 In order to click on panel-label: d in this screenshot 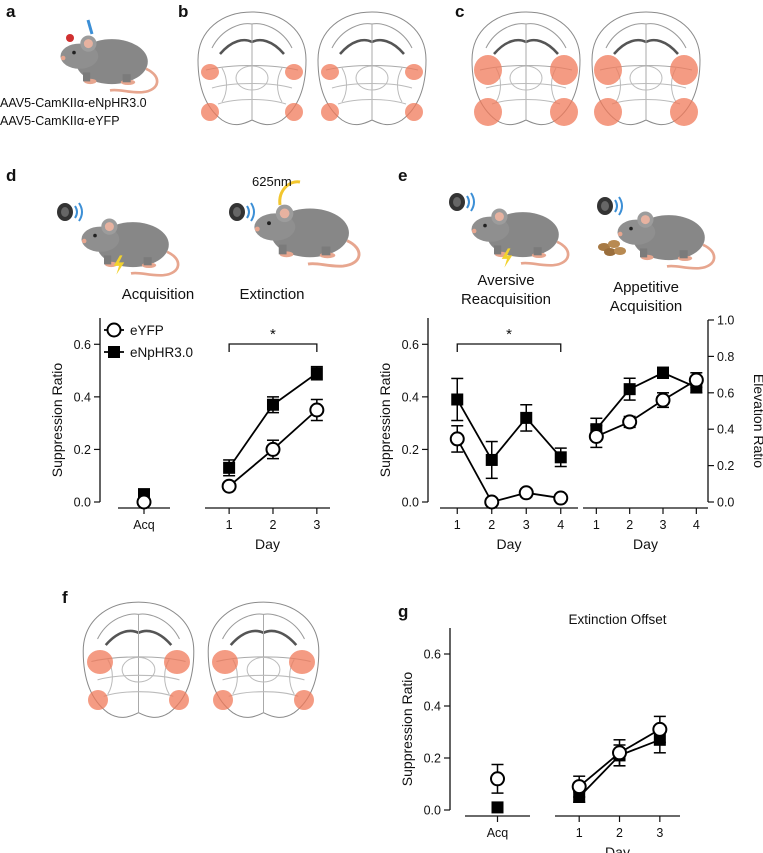, I will do `click(11, 175)`.